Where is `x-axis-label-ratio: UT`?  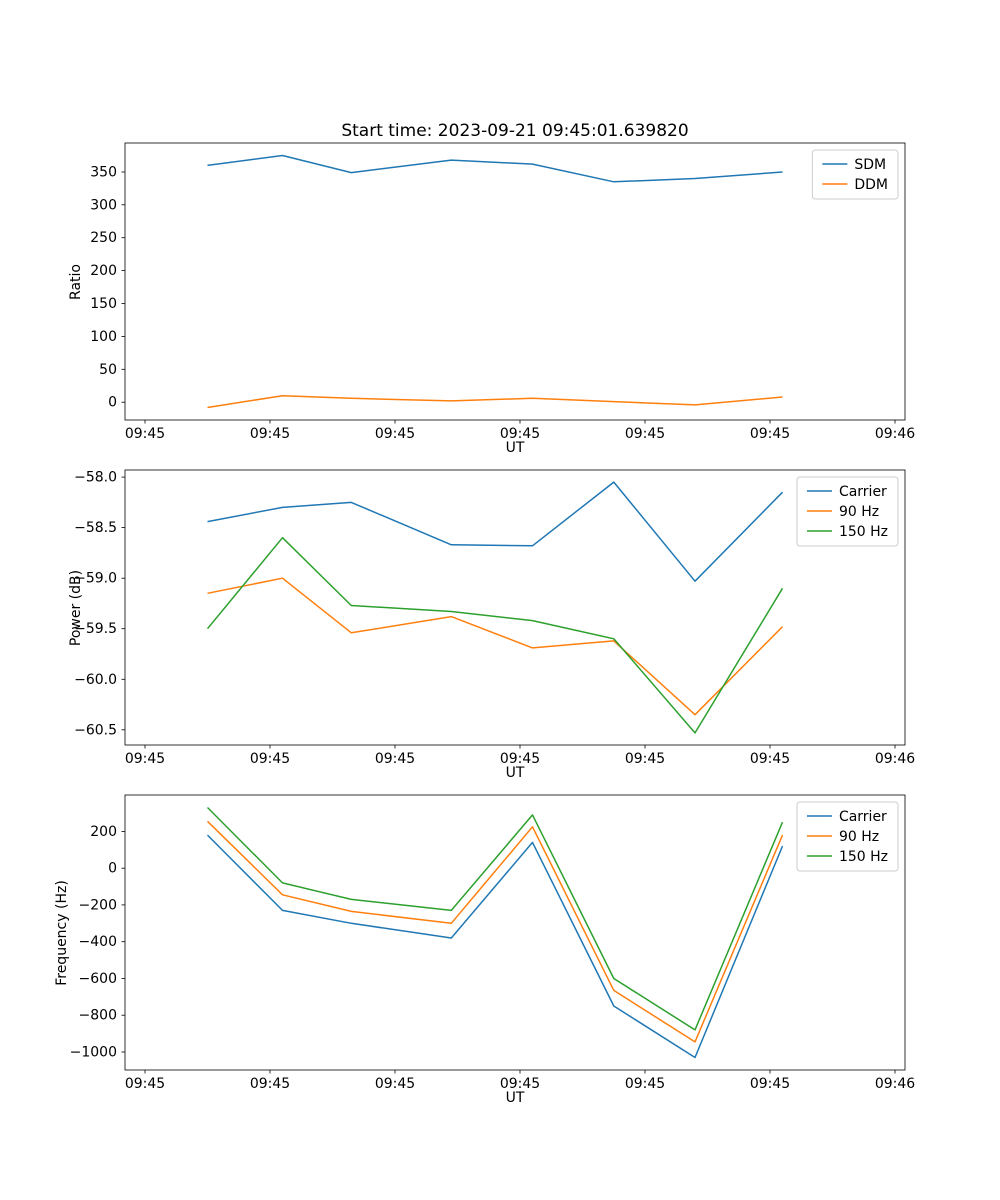
x-axis-label-ratio: UT is located at coordinates (515, 448).